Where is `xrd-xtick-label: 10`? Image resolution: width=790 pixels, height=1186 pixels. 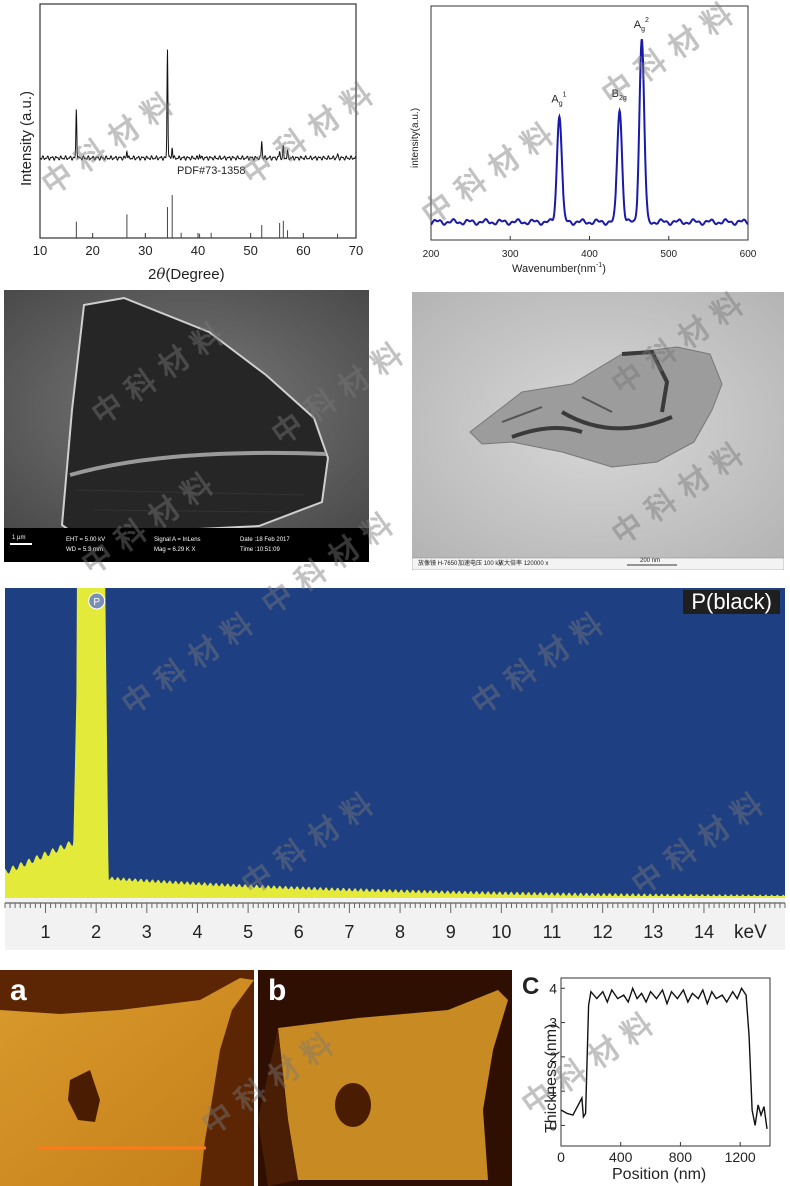 xrd-xtick-label: 10 is located at coordinates (40, 250).